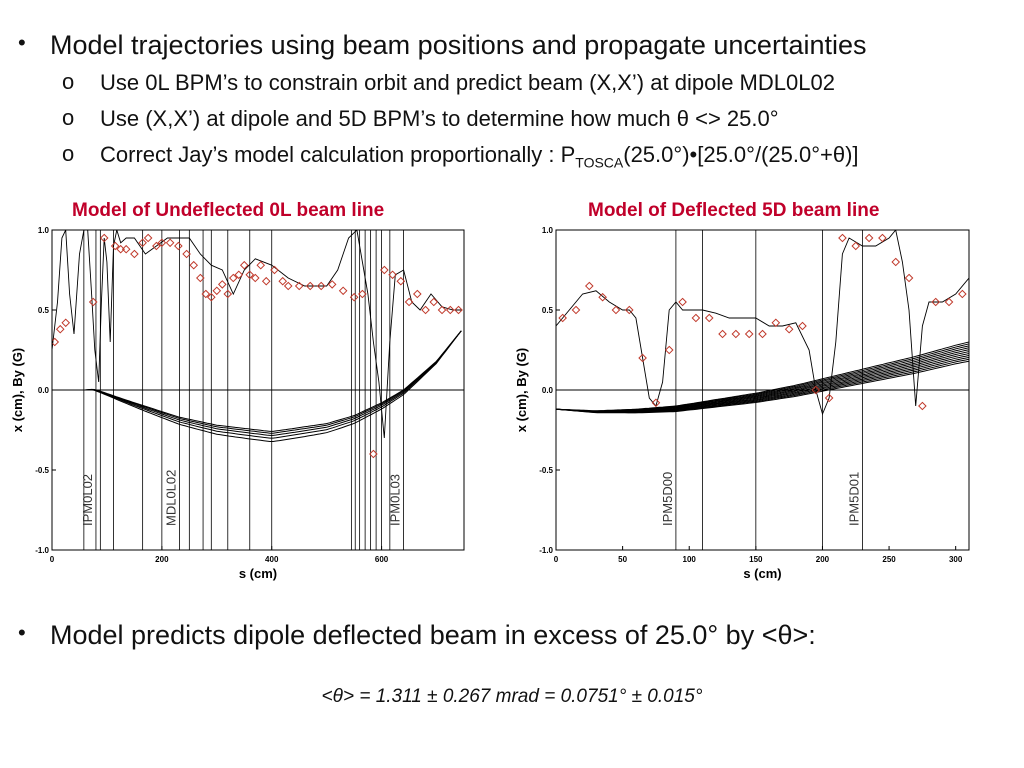 This screenshot has width=1024, height=768. What do you see at coordinates (521, 390) in the screenshot?
I see `y-axis-label: x (cm), By (G)` at bounding box center [521, 390].